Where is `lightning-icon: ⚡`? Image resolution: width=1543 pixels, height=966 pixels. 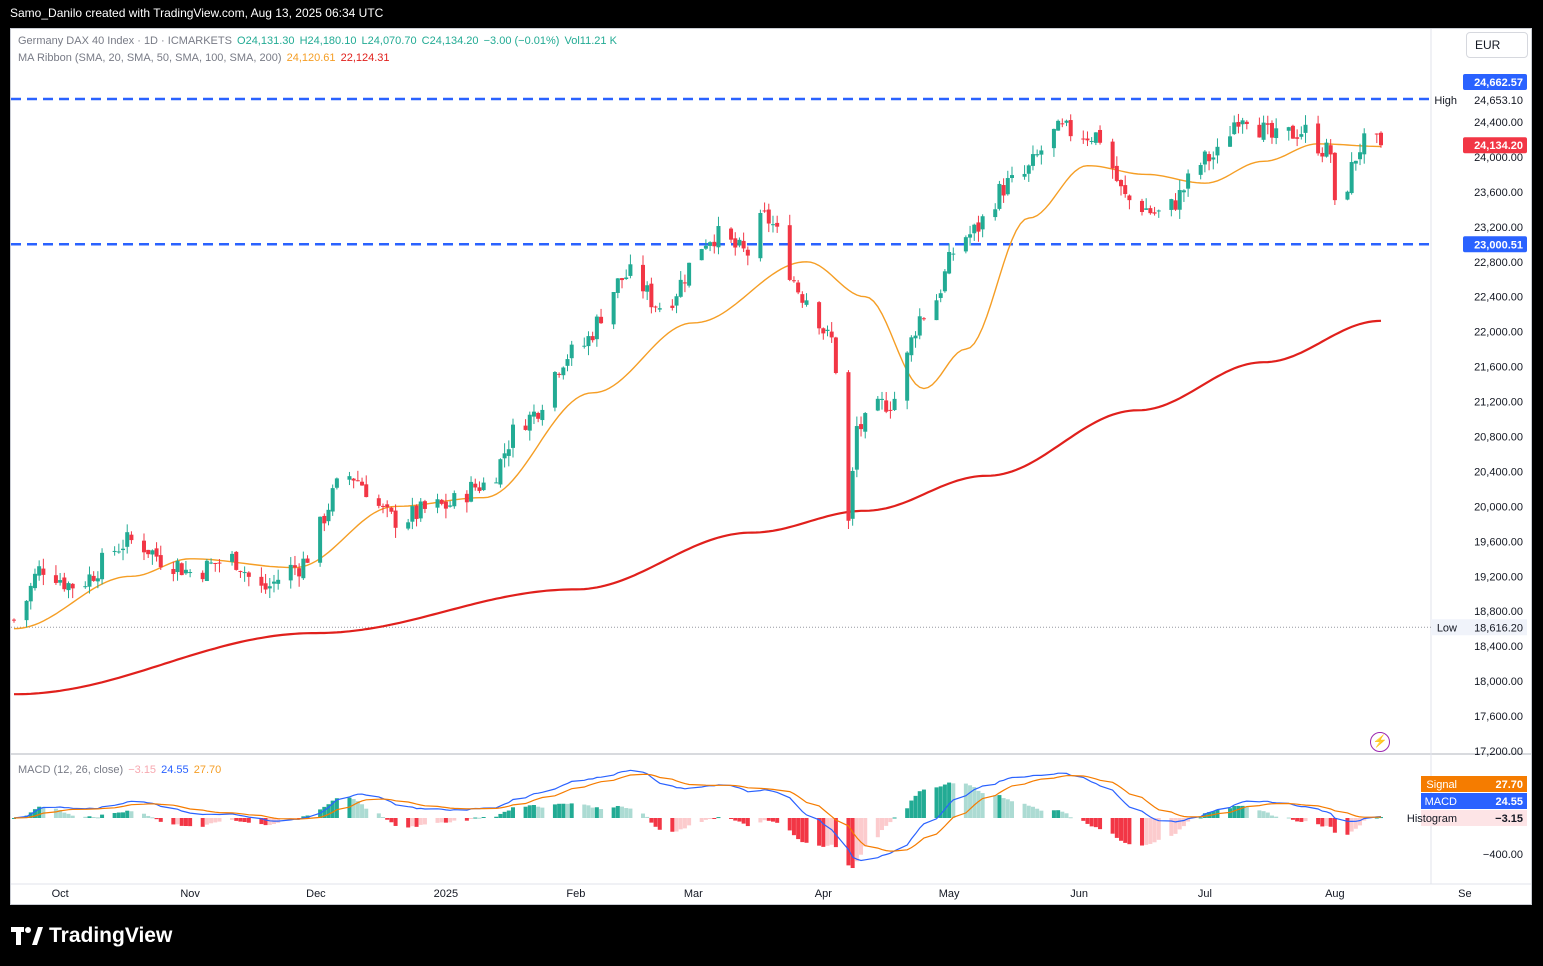 lightning-icon: ⚡ is located at coordinates (1380, 742).